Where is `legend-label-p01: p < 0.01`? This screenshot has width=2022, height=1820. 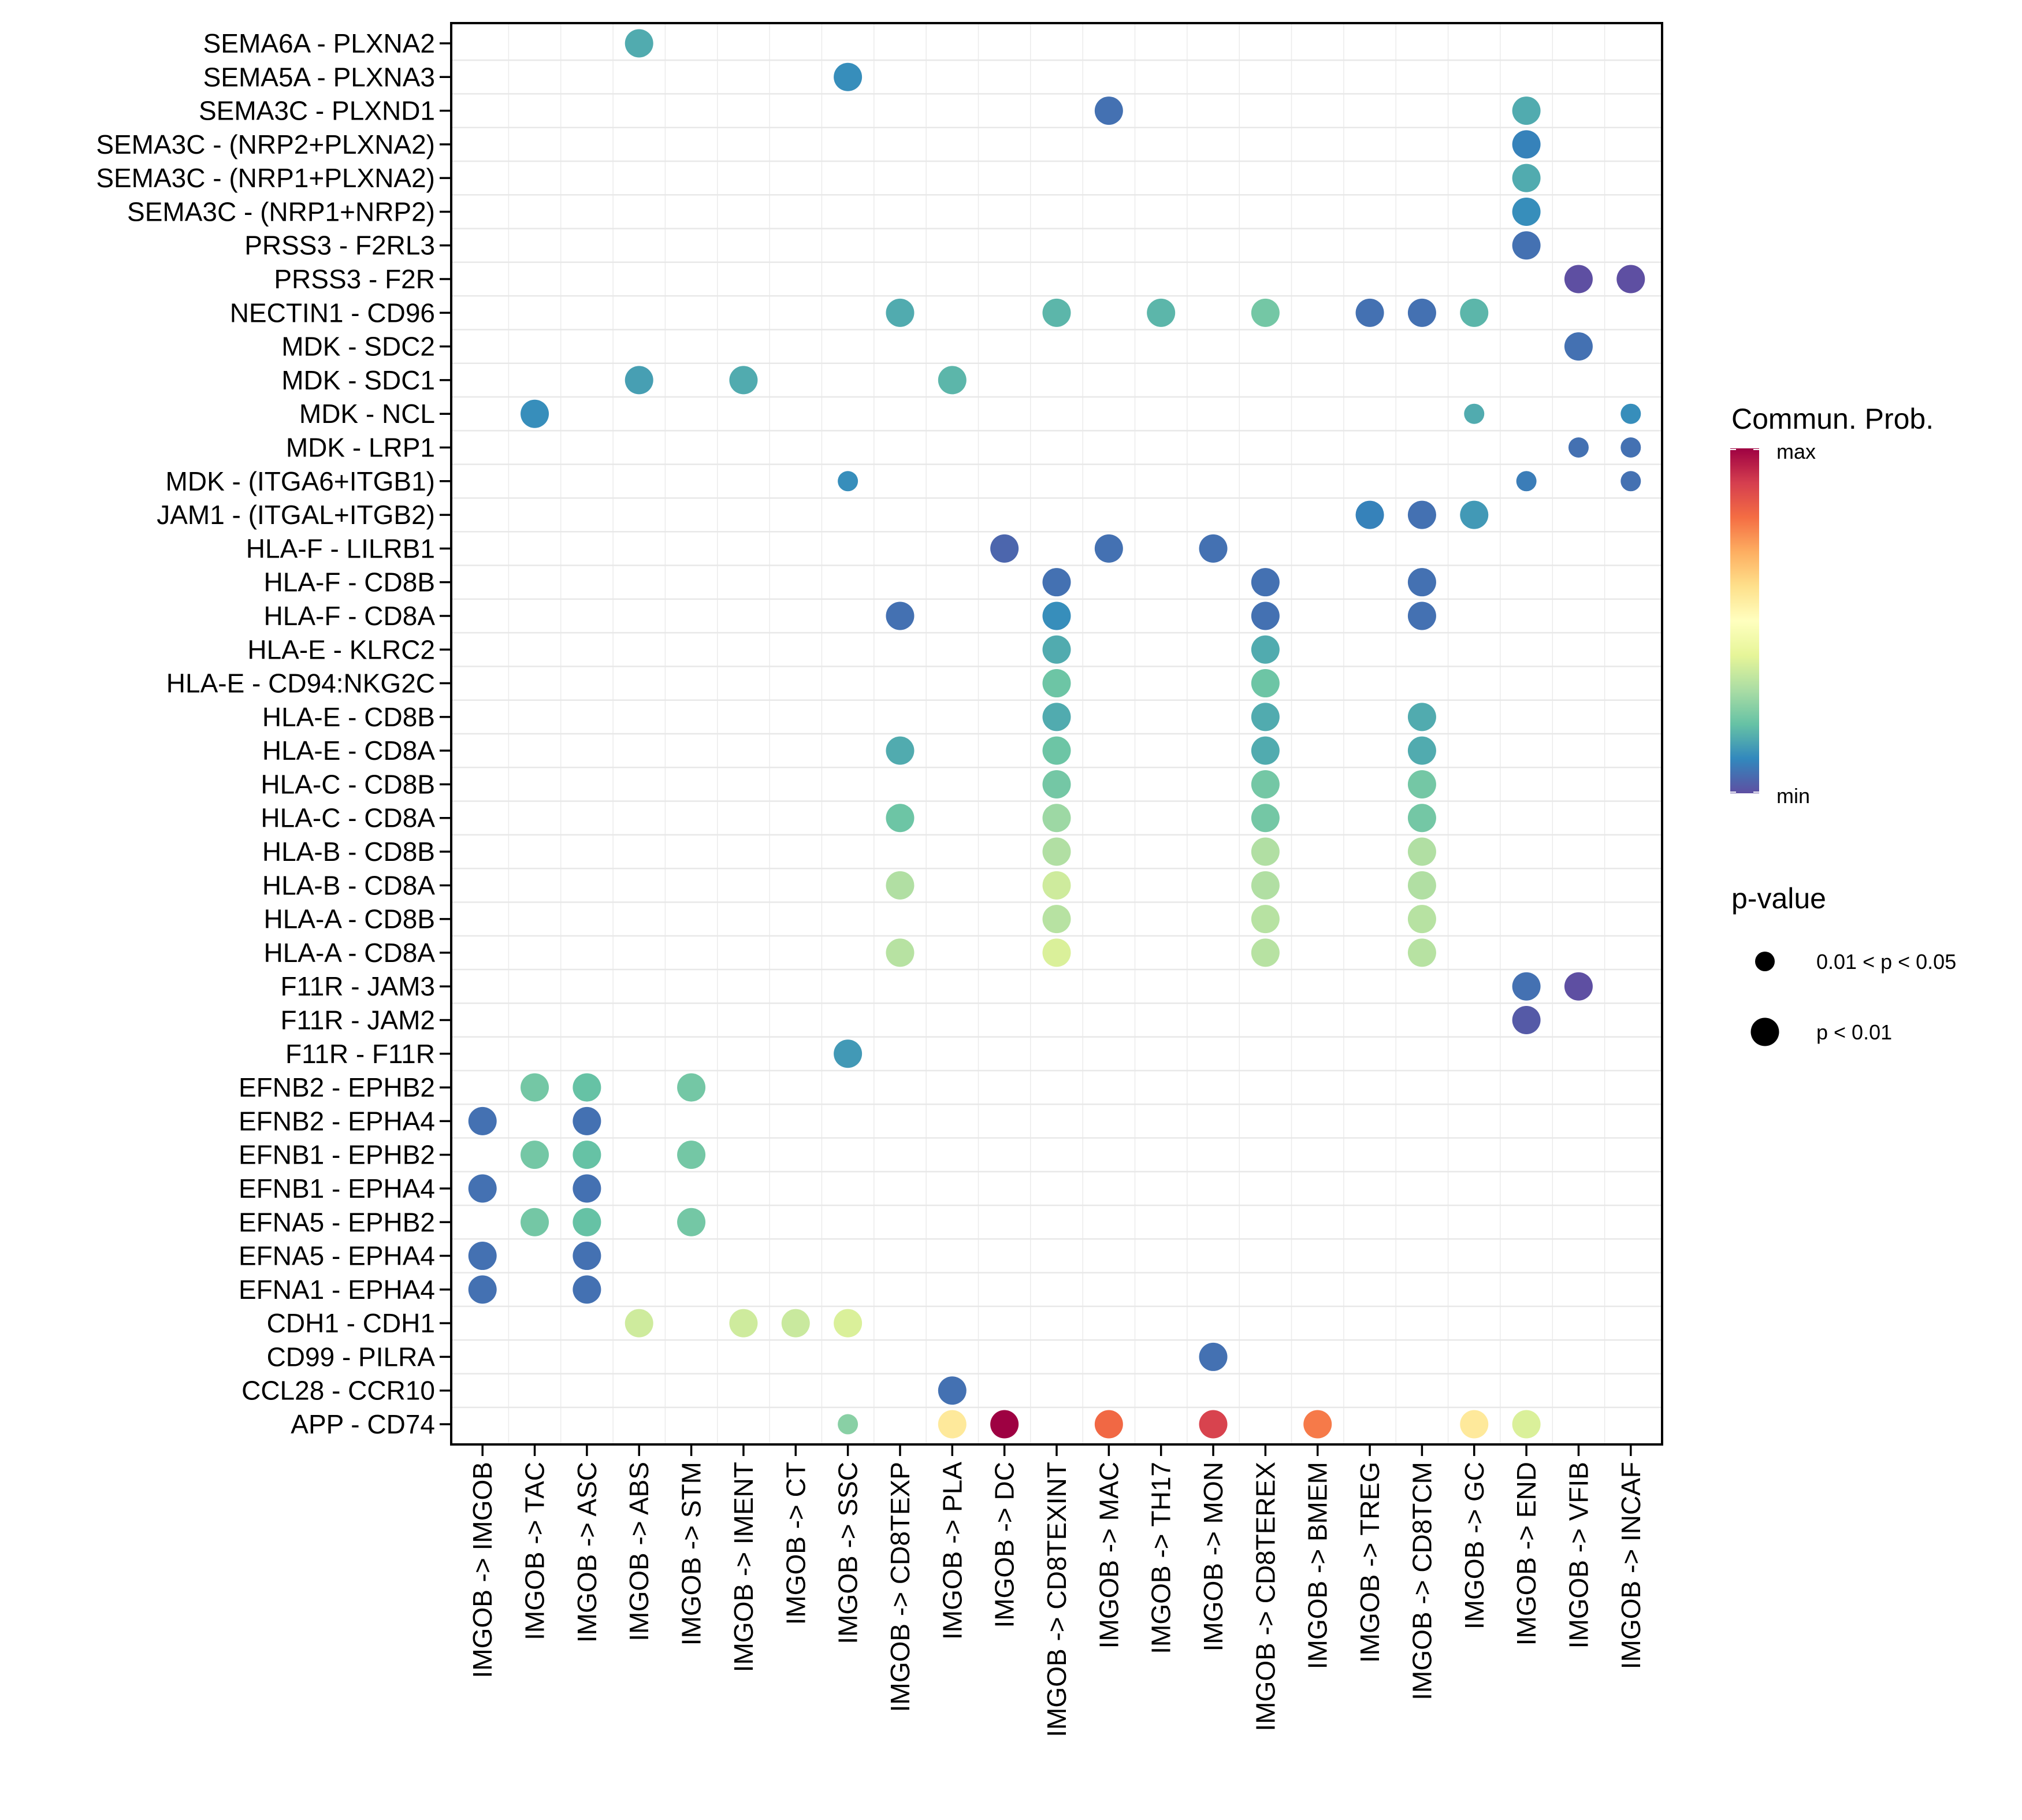 legend-label-p01: p < 0.01 is located at coordinates (1854, 1032).